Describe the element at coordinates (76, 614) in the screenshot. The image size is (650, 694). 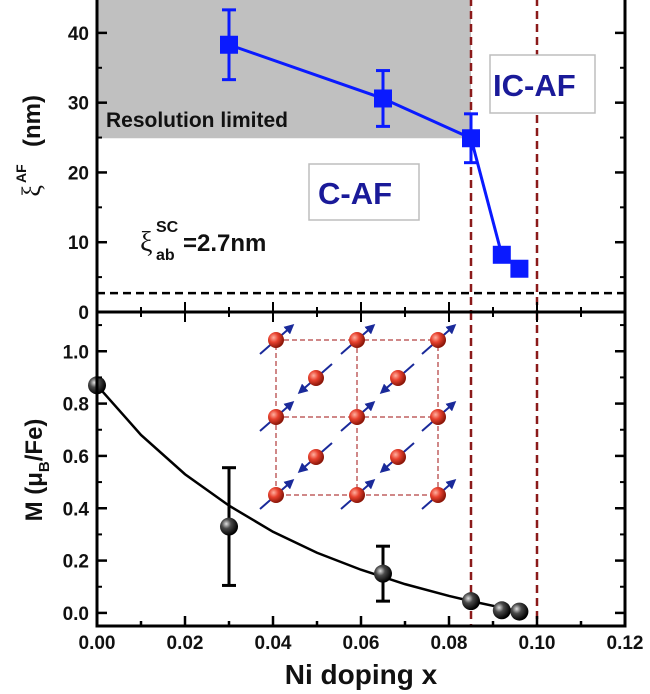
I see `bottom-y-tick-label-0: 0.0` at that location.